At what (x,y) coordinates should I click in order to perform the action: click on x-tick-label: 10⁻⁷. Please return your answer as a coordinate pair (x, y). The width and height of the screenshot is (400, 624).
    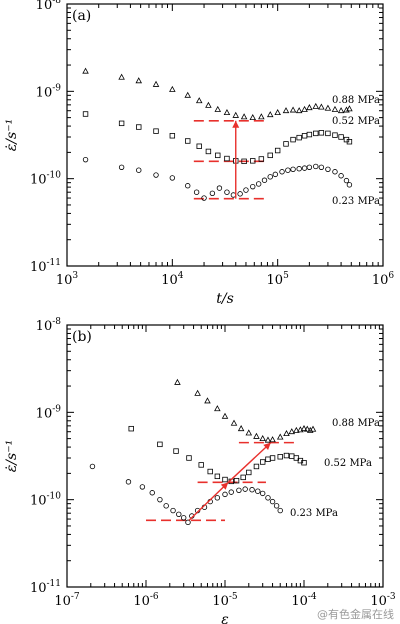
    Looking at the image, I should click on (67, 600).